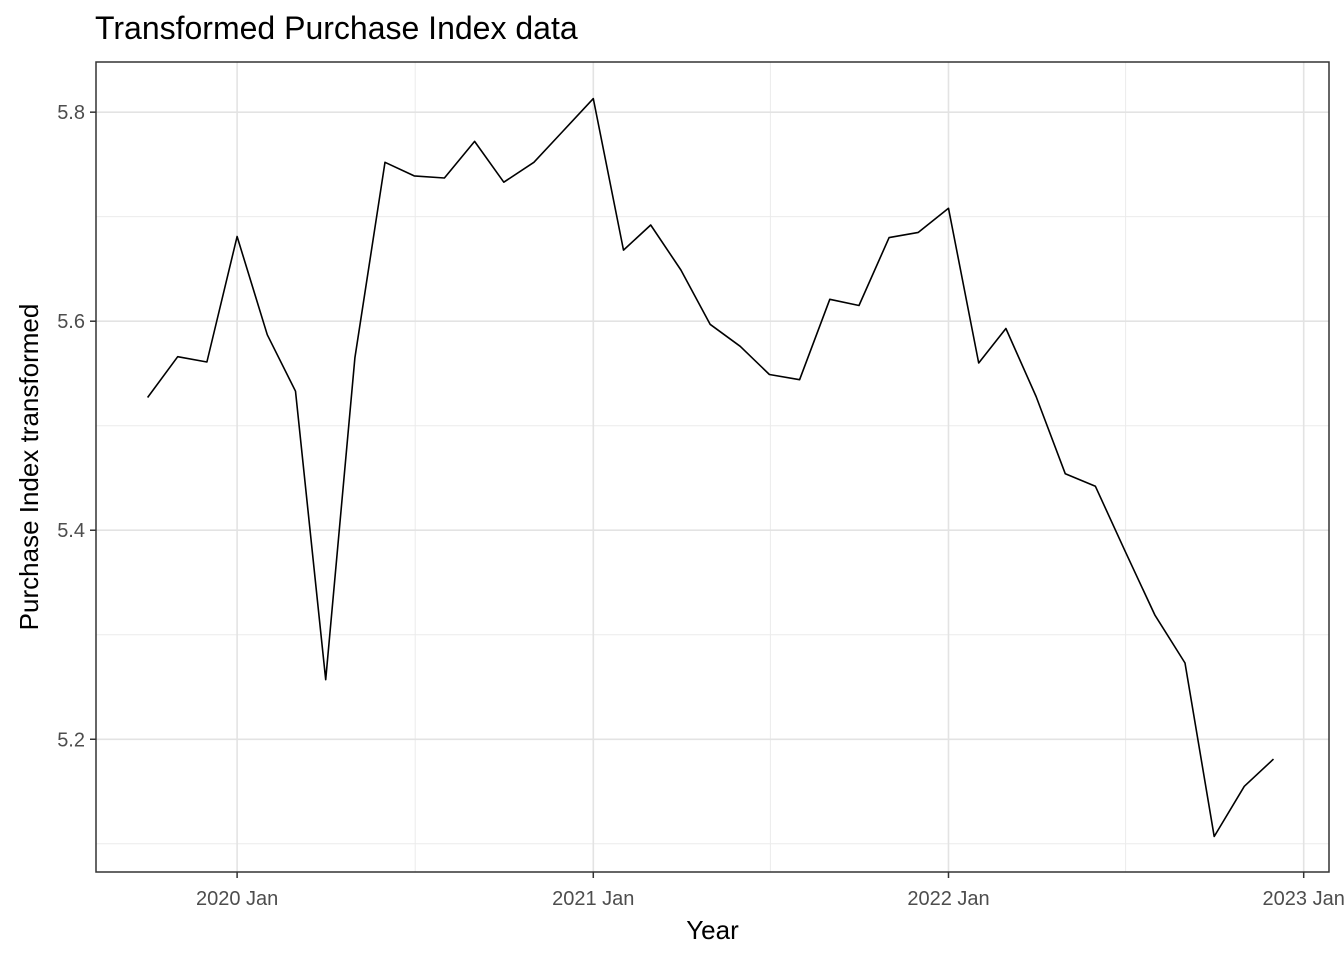 The width and height of the screenshot is (1344, 960). Describe the element at coordinates (336, 28) in the screenshot. I see `chart-title: Transformed Purchase Index data` at that location.